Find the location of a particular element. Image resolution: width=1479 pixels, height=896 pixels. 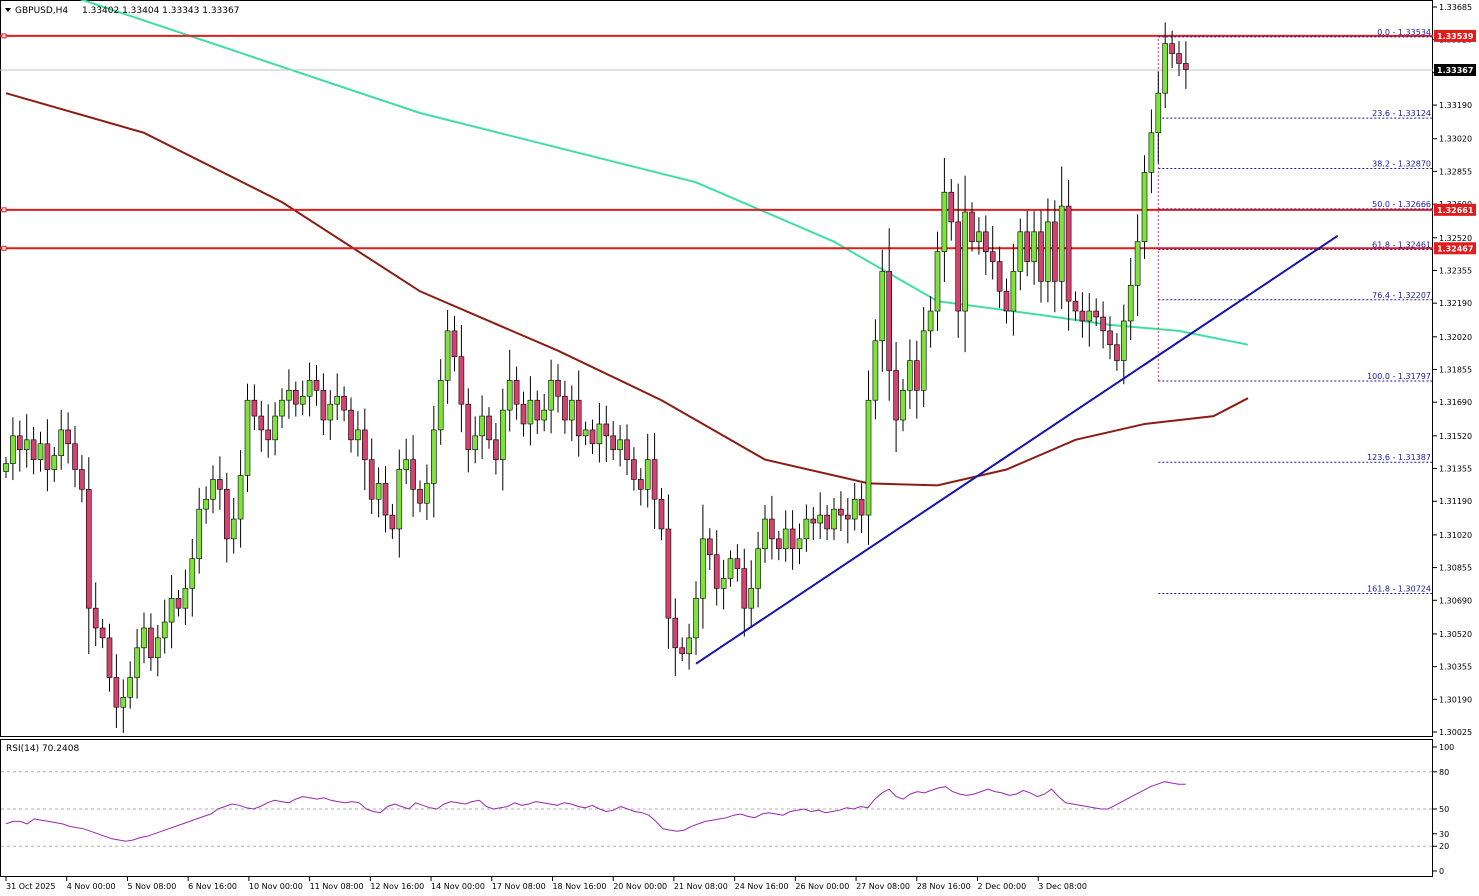

time-tick-label: 24 Nov 16:00 is located at coordinates (762, 886).